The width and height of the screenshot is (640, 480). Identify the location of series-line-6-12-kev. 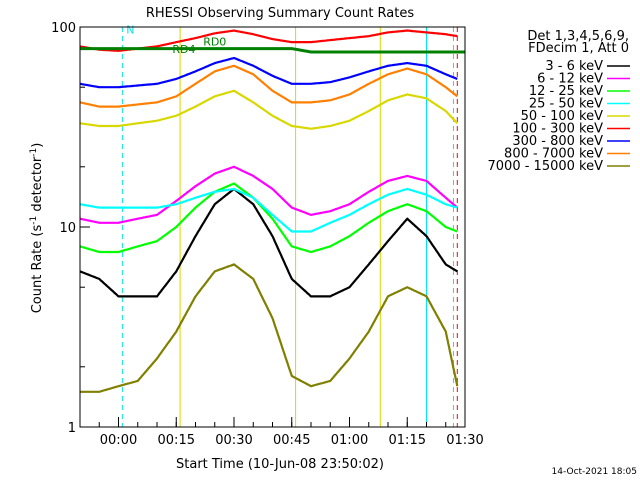
(269, 194).